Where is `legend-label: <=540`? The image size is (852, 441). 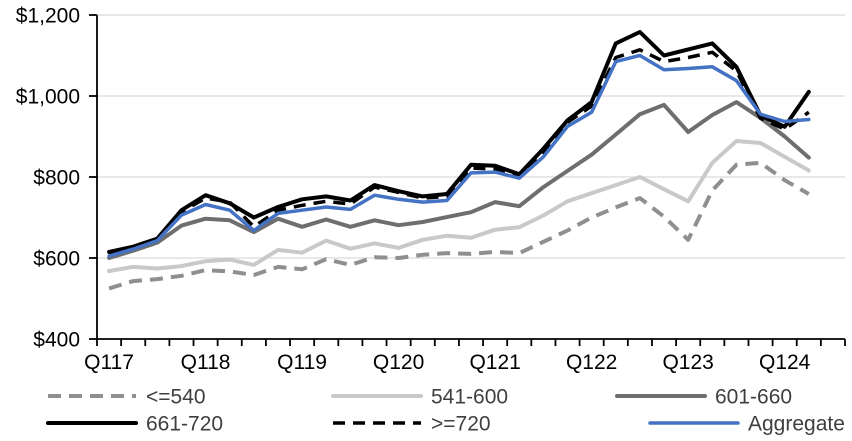
legend-label: <=540 is located at coordinates (176, 397).